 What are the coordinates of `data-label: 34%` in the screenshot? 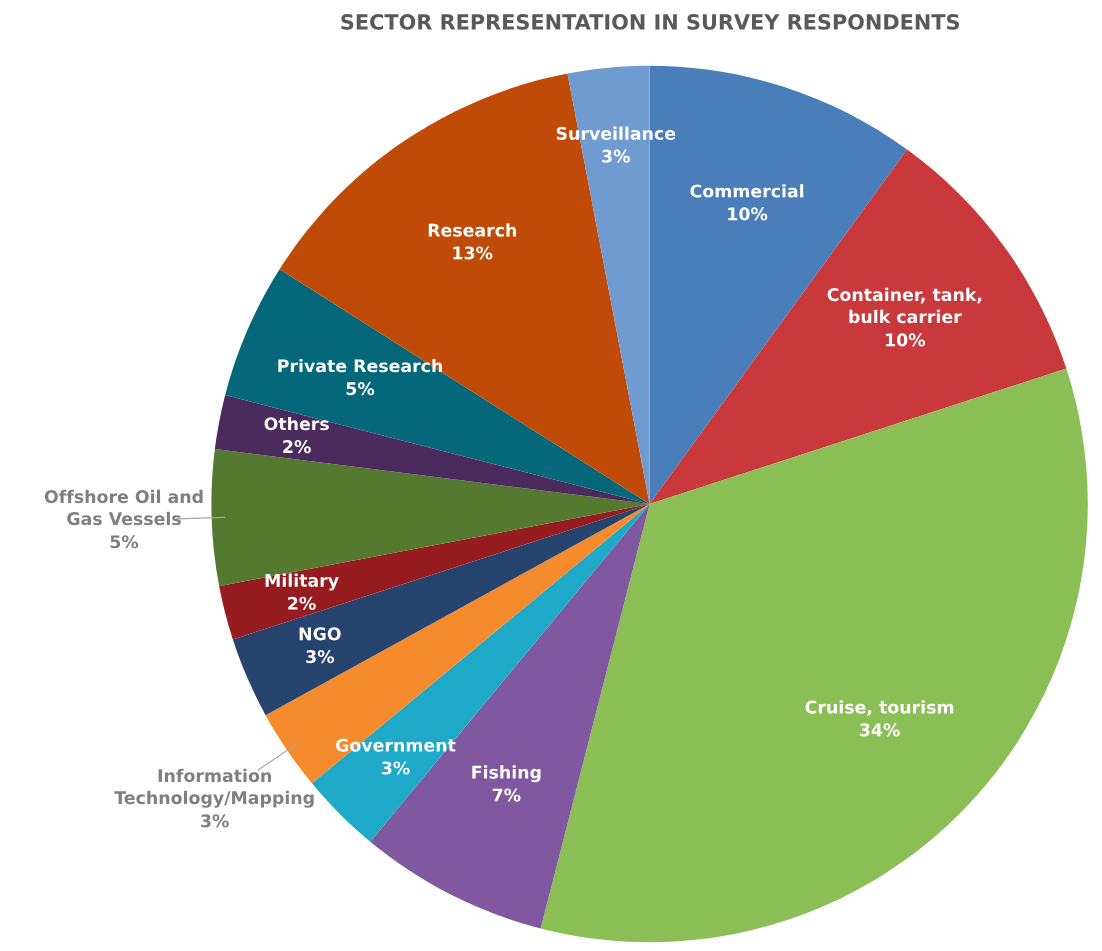 It's located at (879, 730).